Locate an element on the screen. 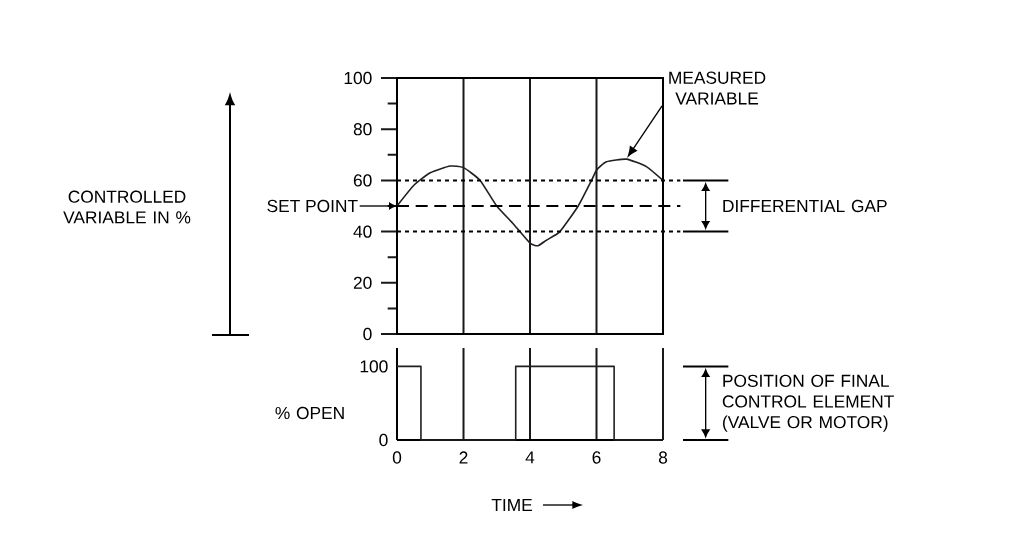  text: MEASURED VARIABLE is located at coordinates (717, 88).